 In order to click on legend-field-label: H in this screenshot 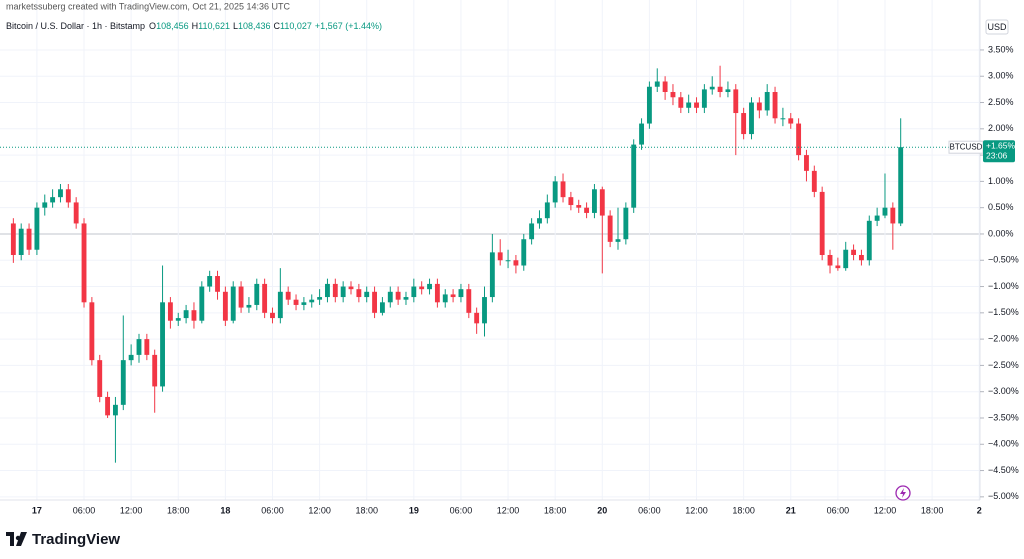, I will do `click(195, 26)`.